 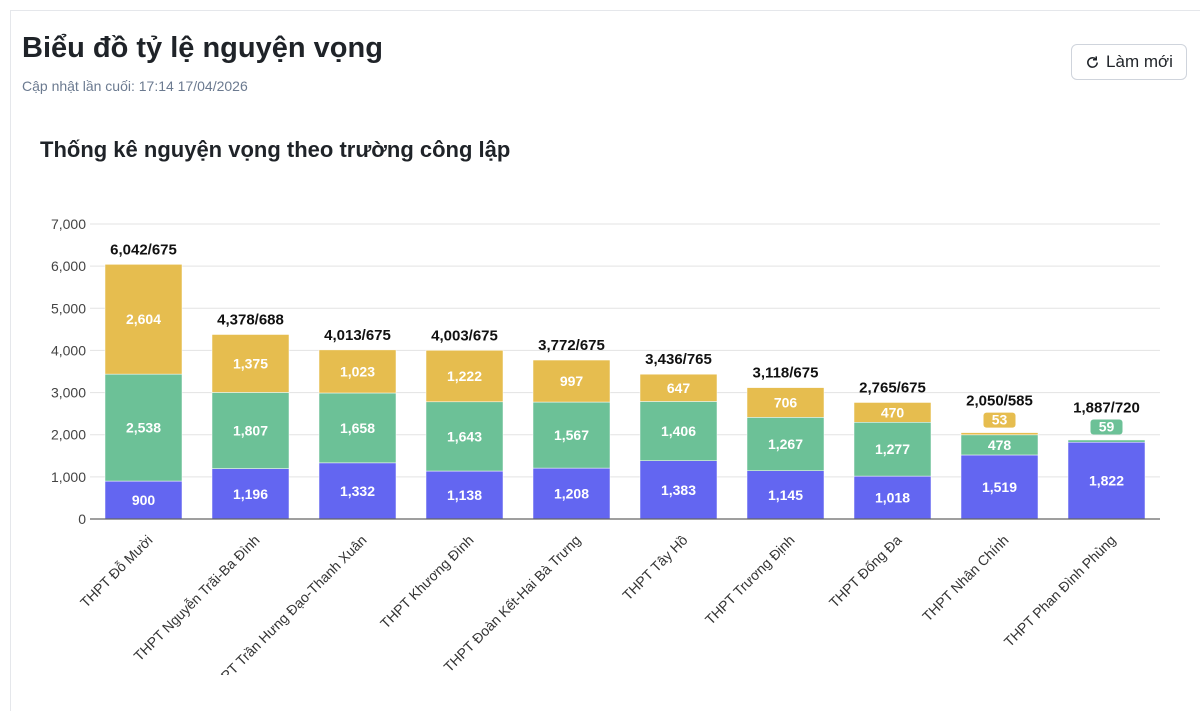 I want to click on data-label: 2,604, so click(x=143, y=319).